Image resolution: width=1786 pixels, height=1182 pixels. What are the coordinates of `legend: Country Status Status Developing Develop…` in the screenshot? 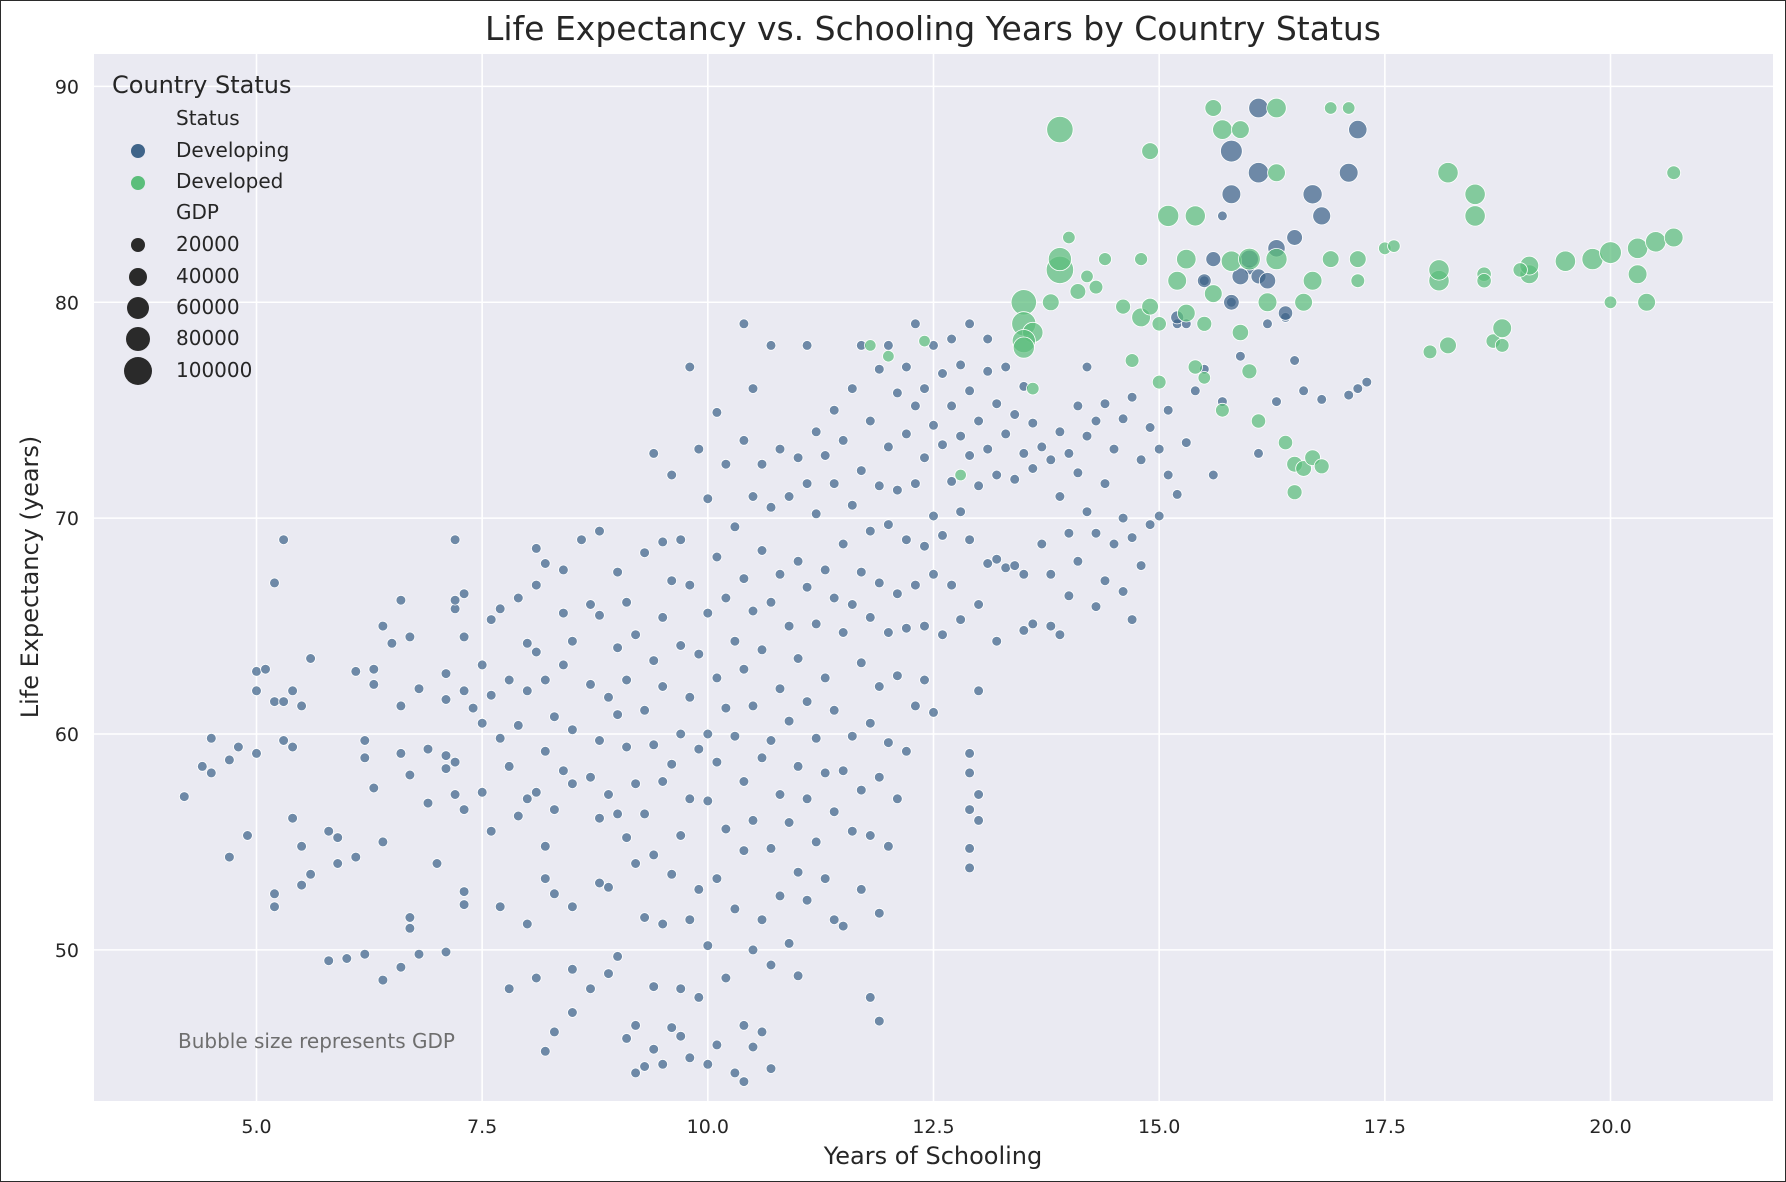 It's located at (201, 228).